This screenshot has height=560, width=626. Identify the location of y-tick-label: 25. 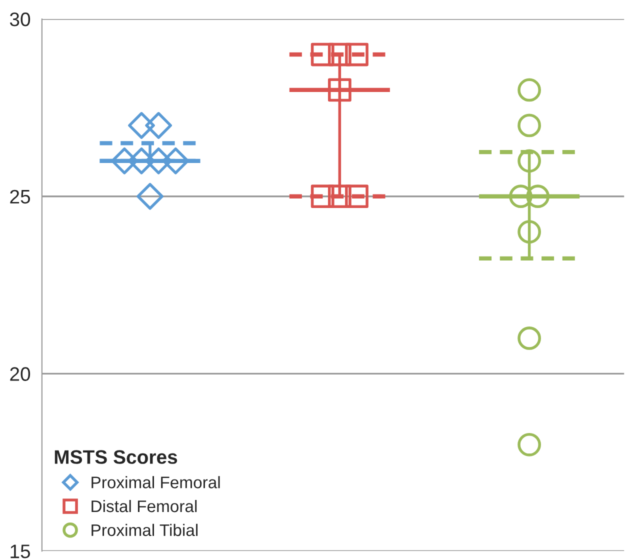
(20, 197).